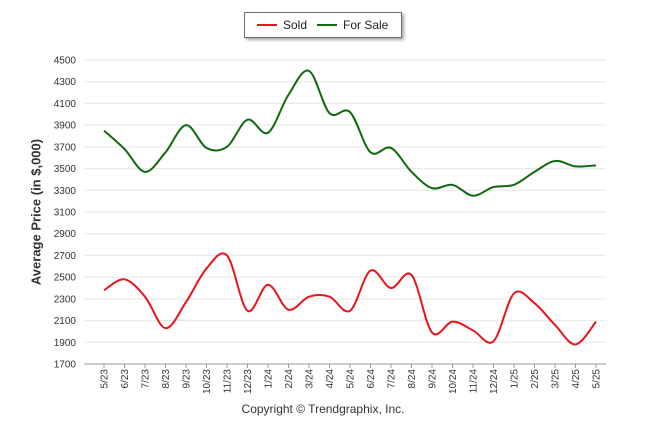  I want to click on y-tick-label: 4100, so click(65, 104).